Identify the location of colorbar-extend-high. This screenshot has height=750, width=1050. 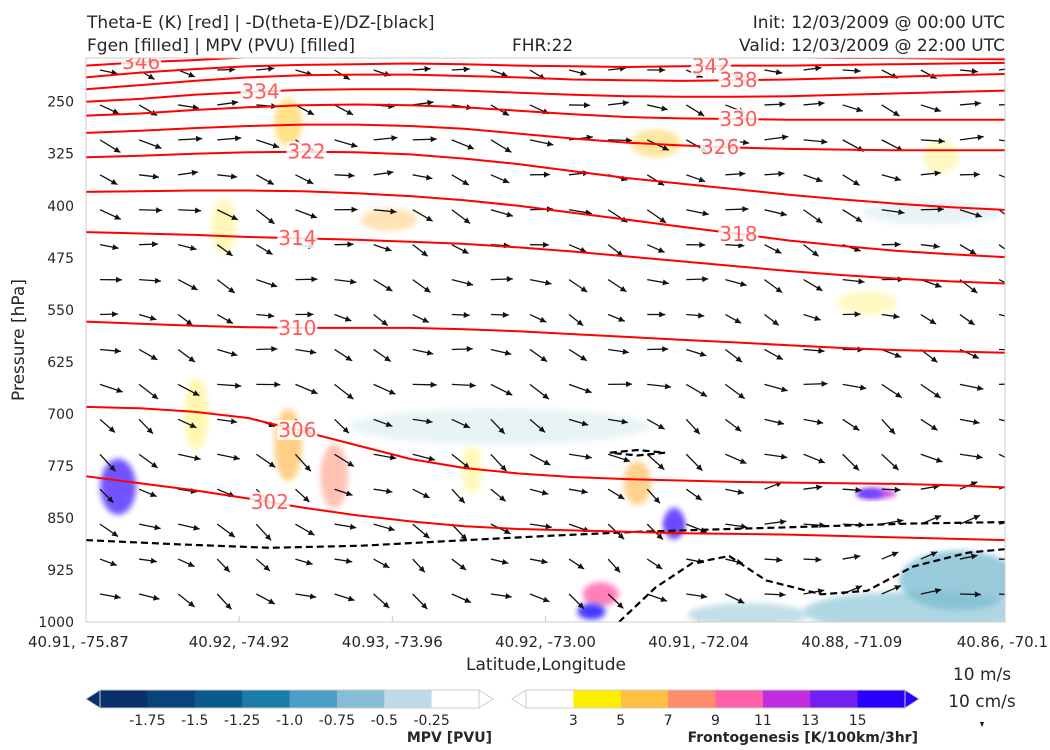
(486, 699).